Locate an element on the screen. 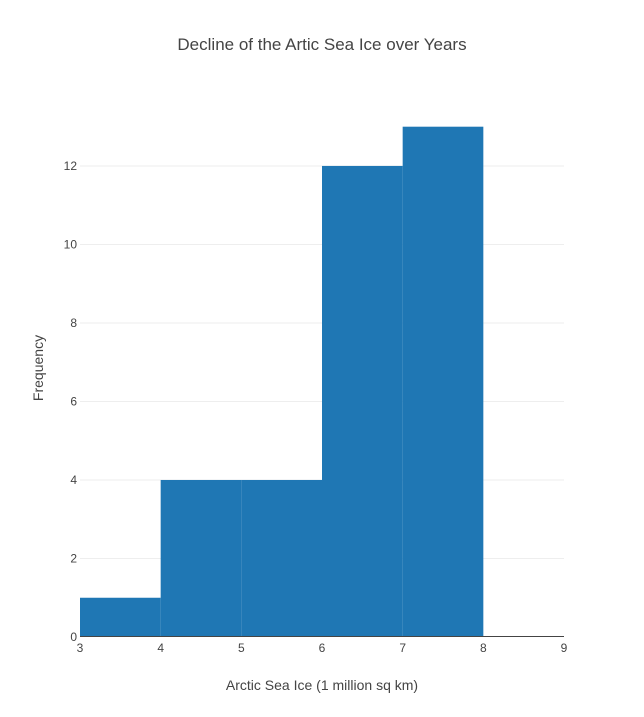 The height and width of the screenshot is (717, 644). y-tick-label: 2 is located at coordinates (73, 558).